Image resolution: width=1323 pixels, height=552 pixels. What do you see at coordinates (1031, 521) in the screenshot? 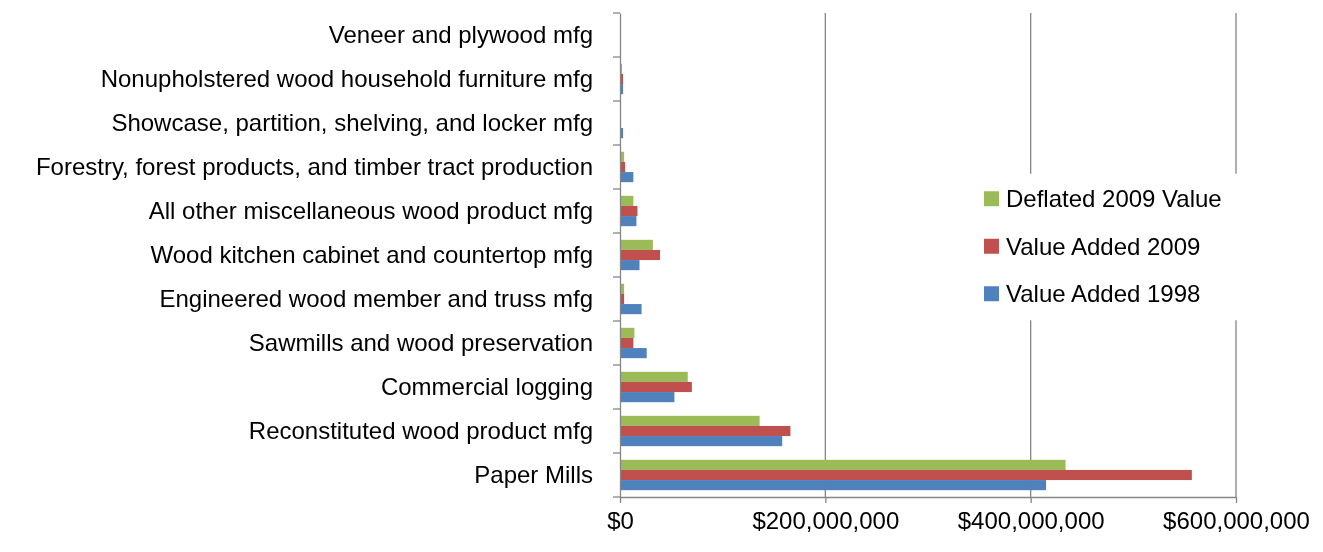
I see `x-tick-label: $400,000,000` at bounding box center [1031, 521].